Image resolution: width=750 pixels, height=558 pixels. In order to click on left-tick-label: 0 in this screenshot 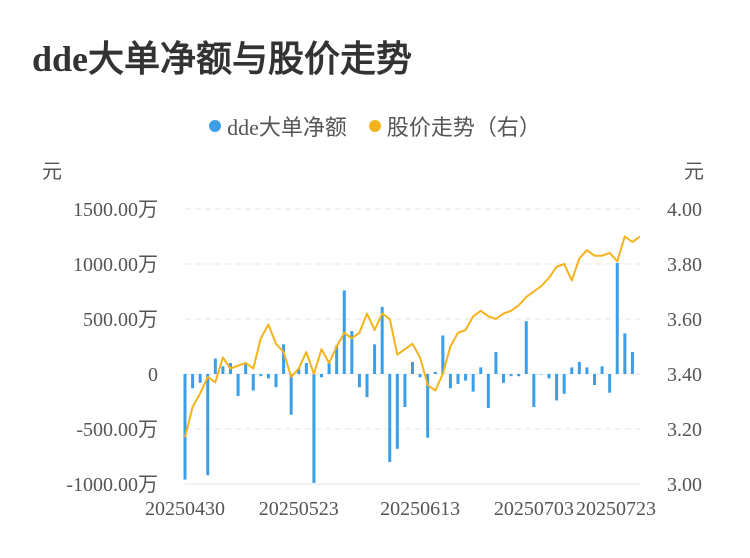, I will do `click(153, 375)`.